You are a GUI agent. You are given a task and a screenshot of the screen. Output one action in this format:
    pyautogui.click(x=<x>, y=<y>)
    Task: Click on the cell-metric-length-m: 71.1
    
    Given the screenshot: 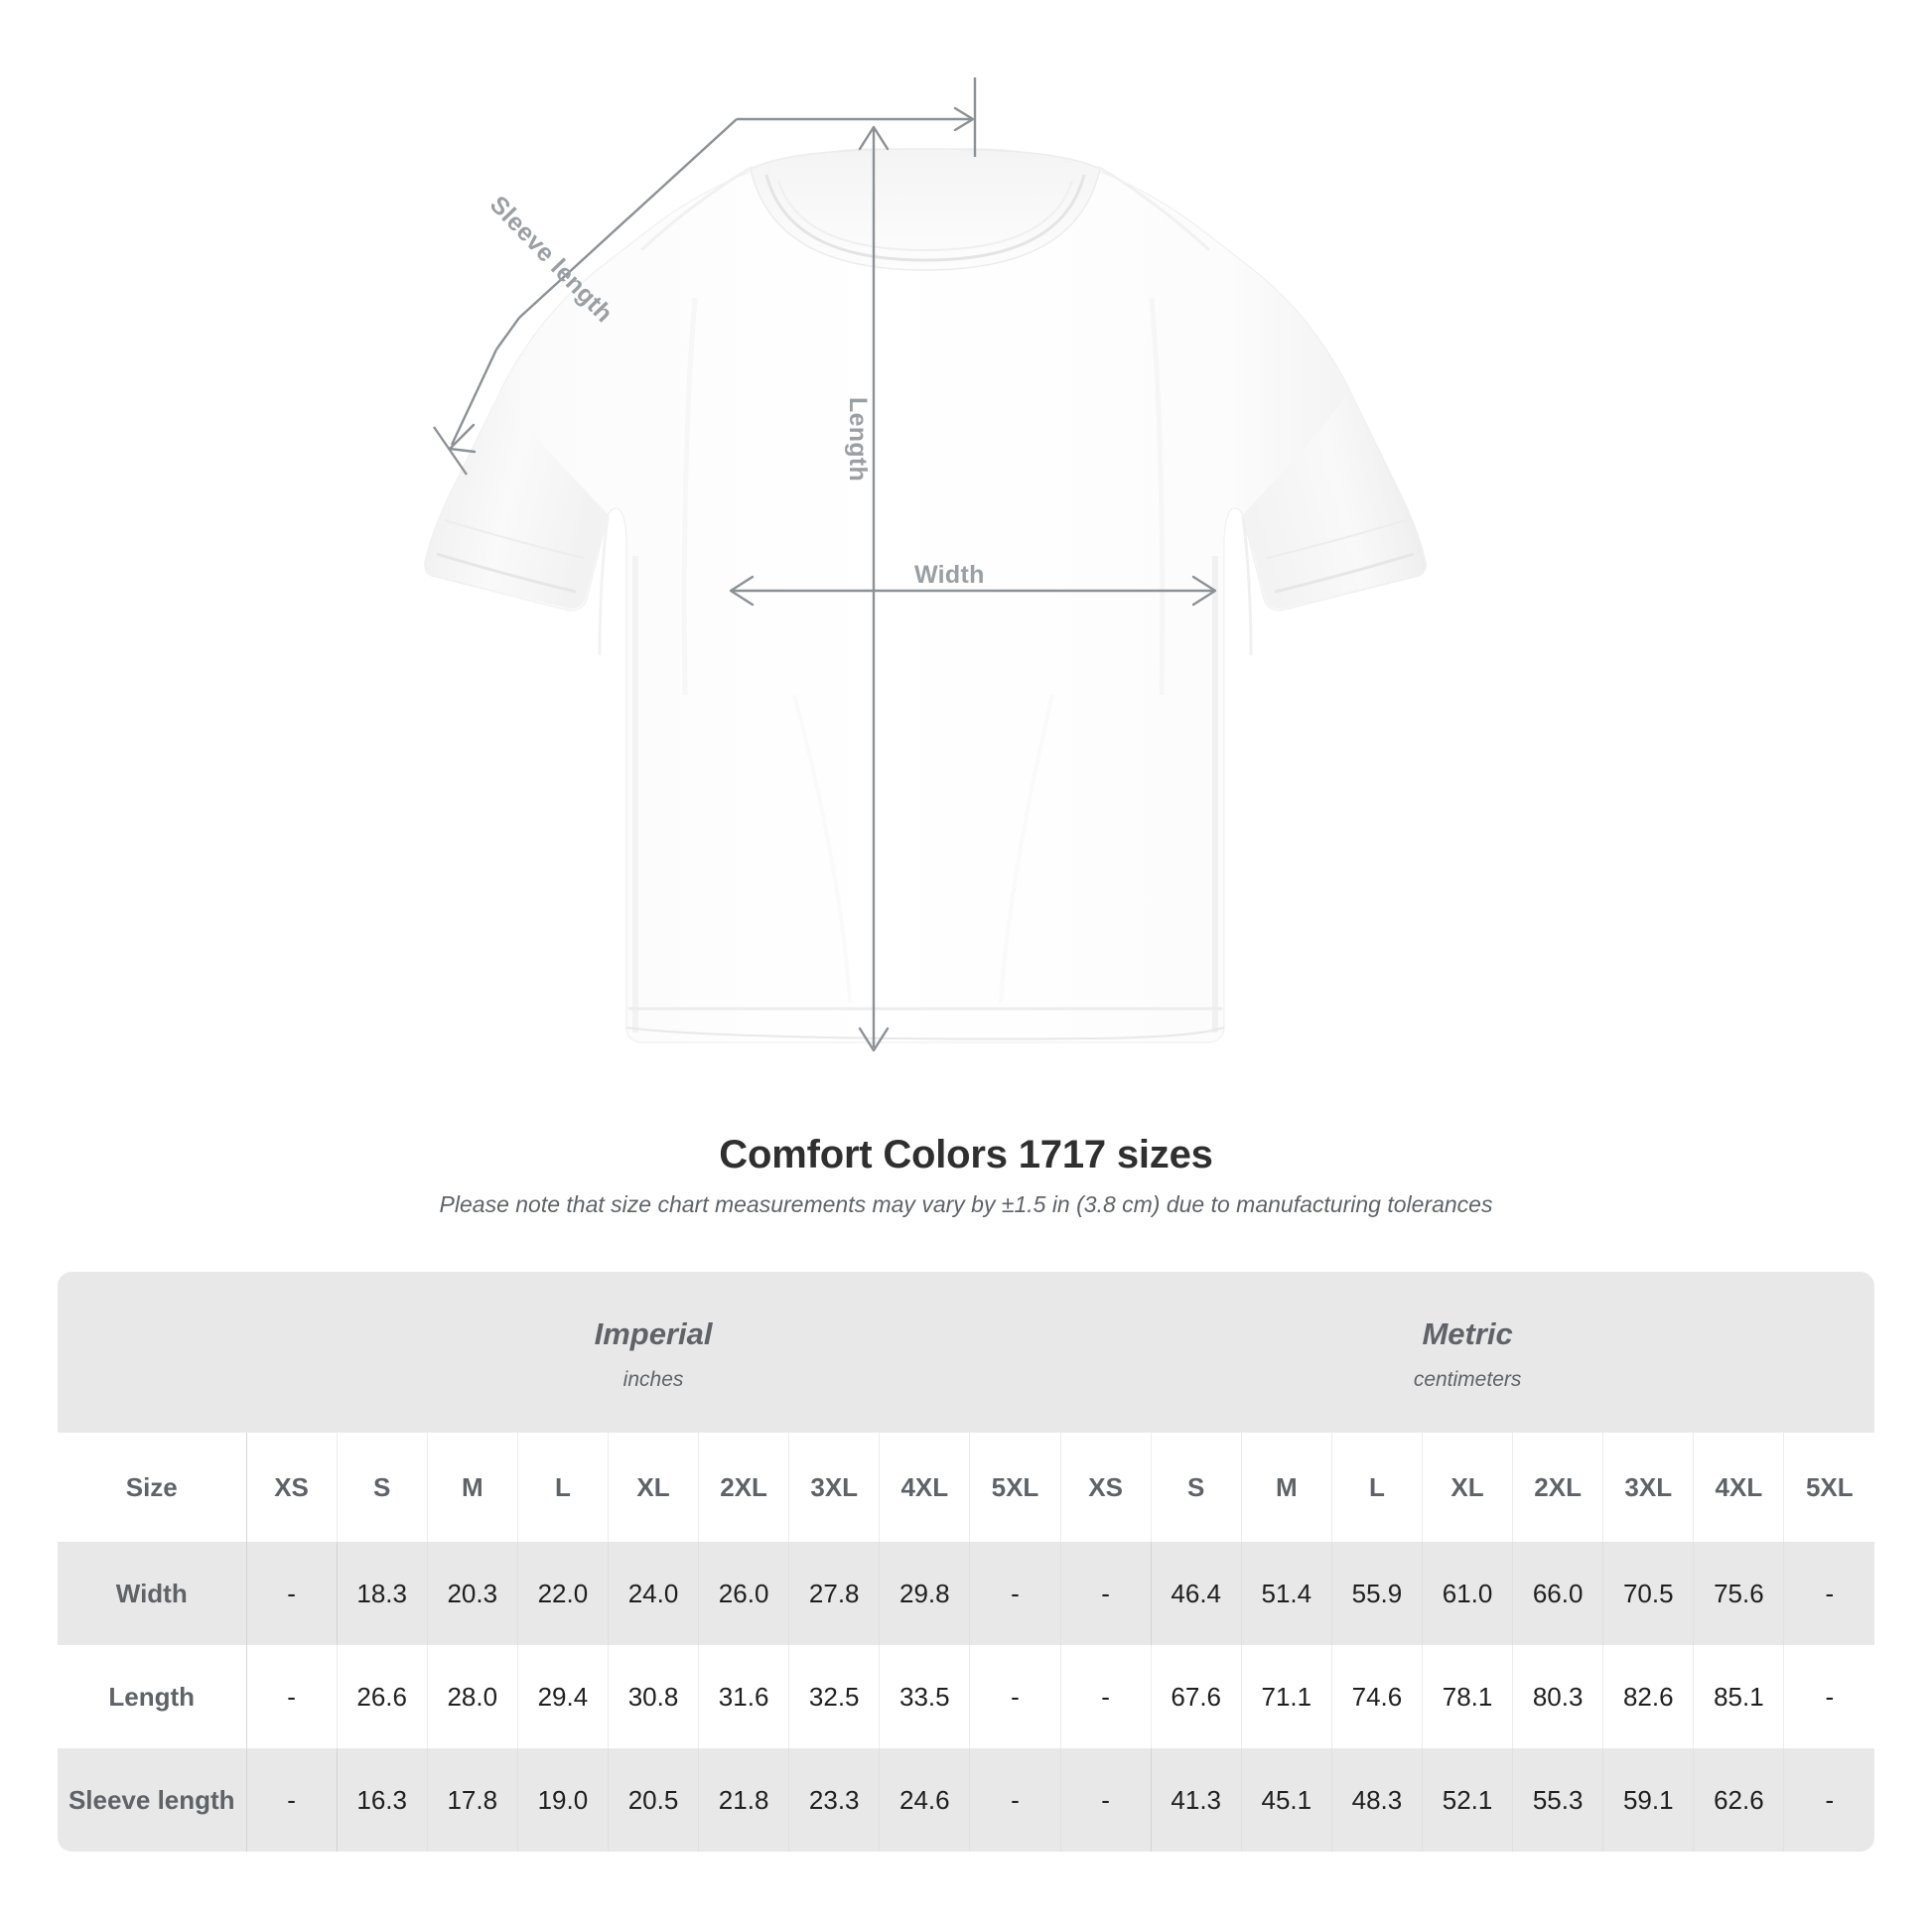 What is the action you would take?
    pyautogui.click(x=1286, y=1697)
    